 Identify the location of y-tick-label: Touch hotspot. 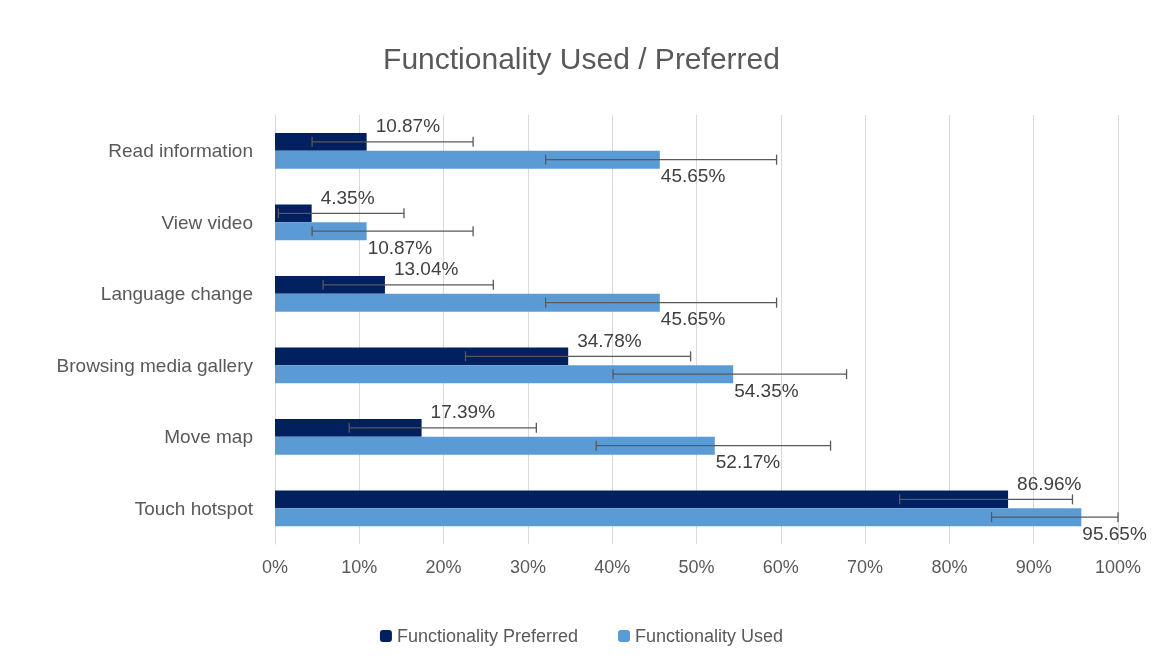
(194, 508).